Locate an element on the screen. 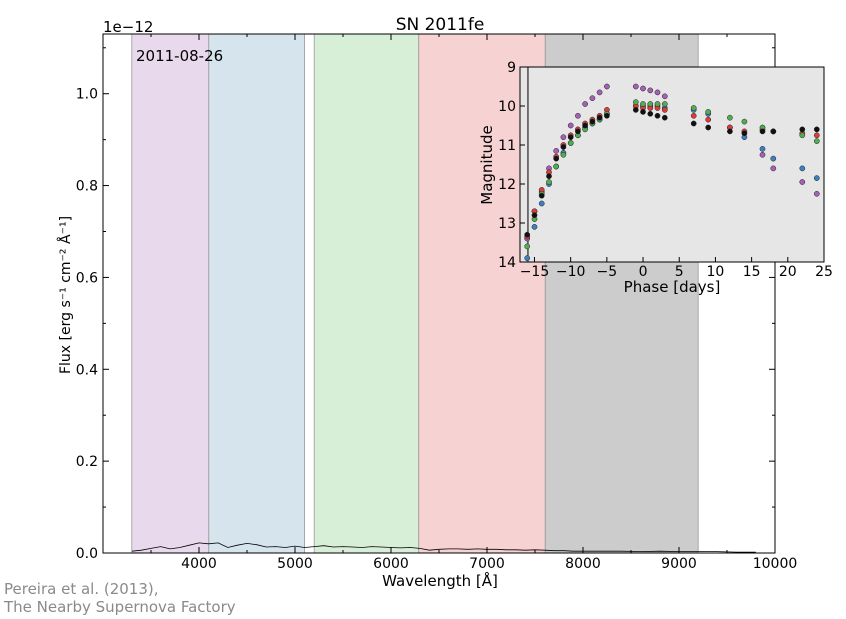  inset-background is located at coordinates (672, 164).